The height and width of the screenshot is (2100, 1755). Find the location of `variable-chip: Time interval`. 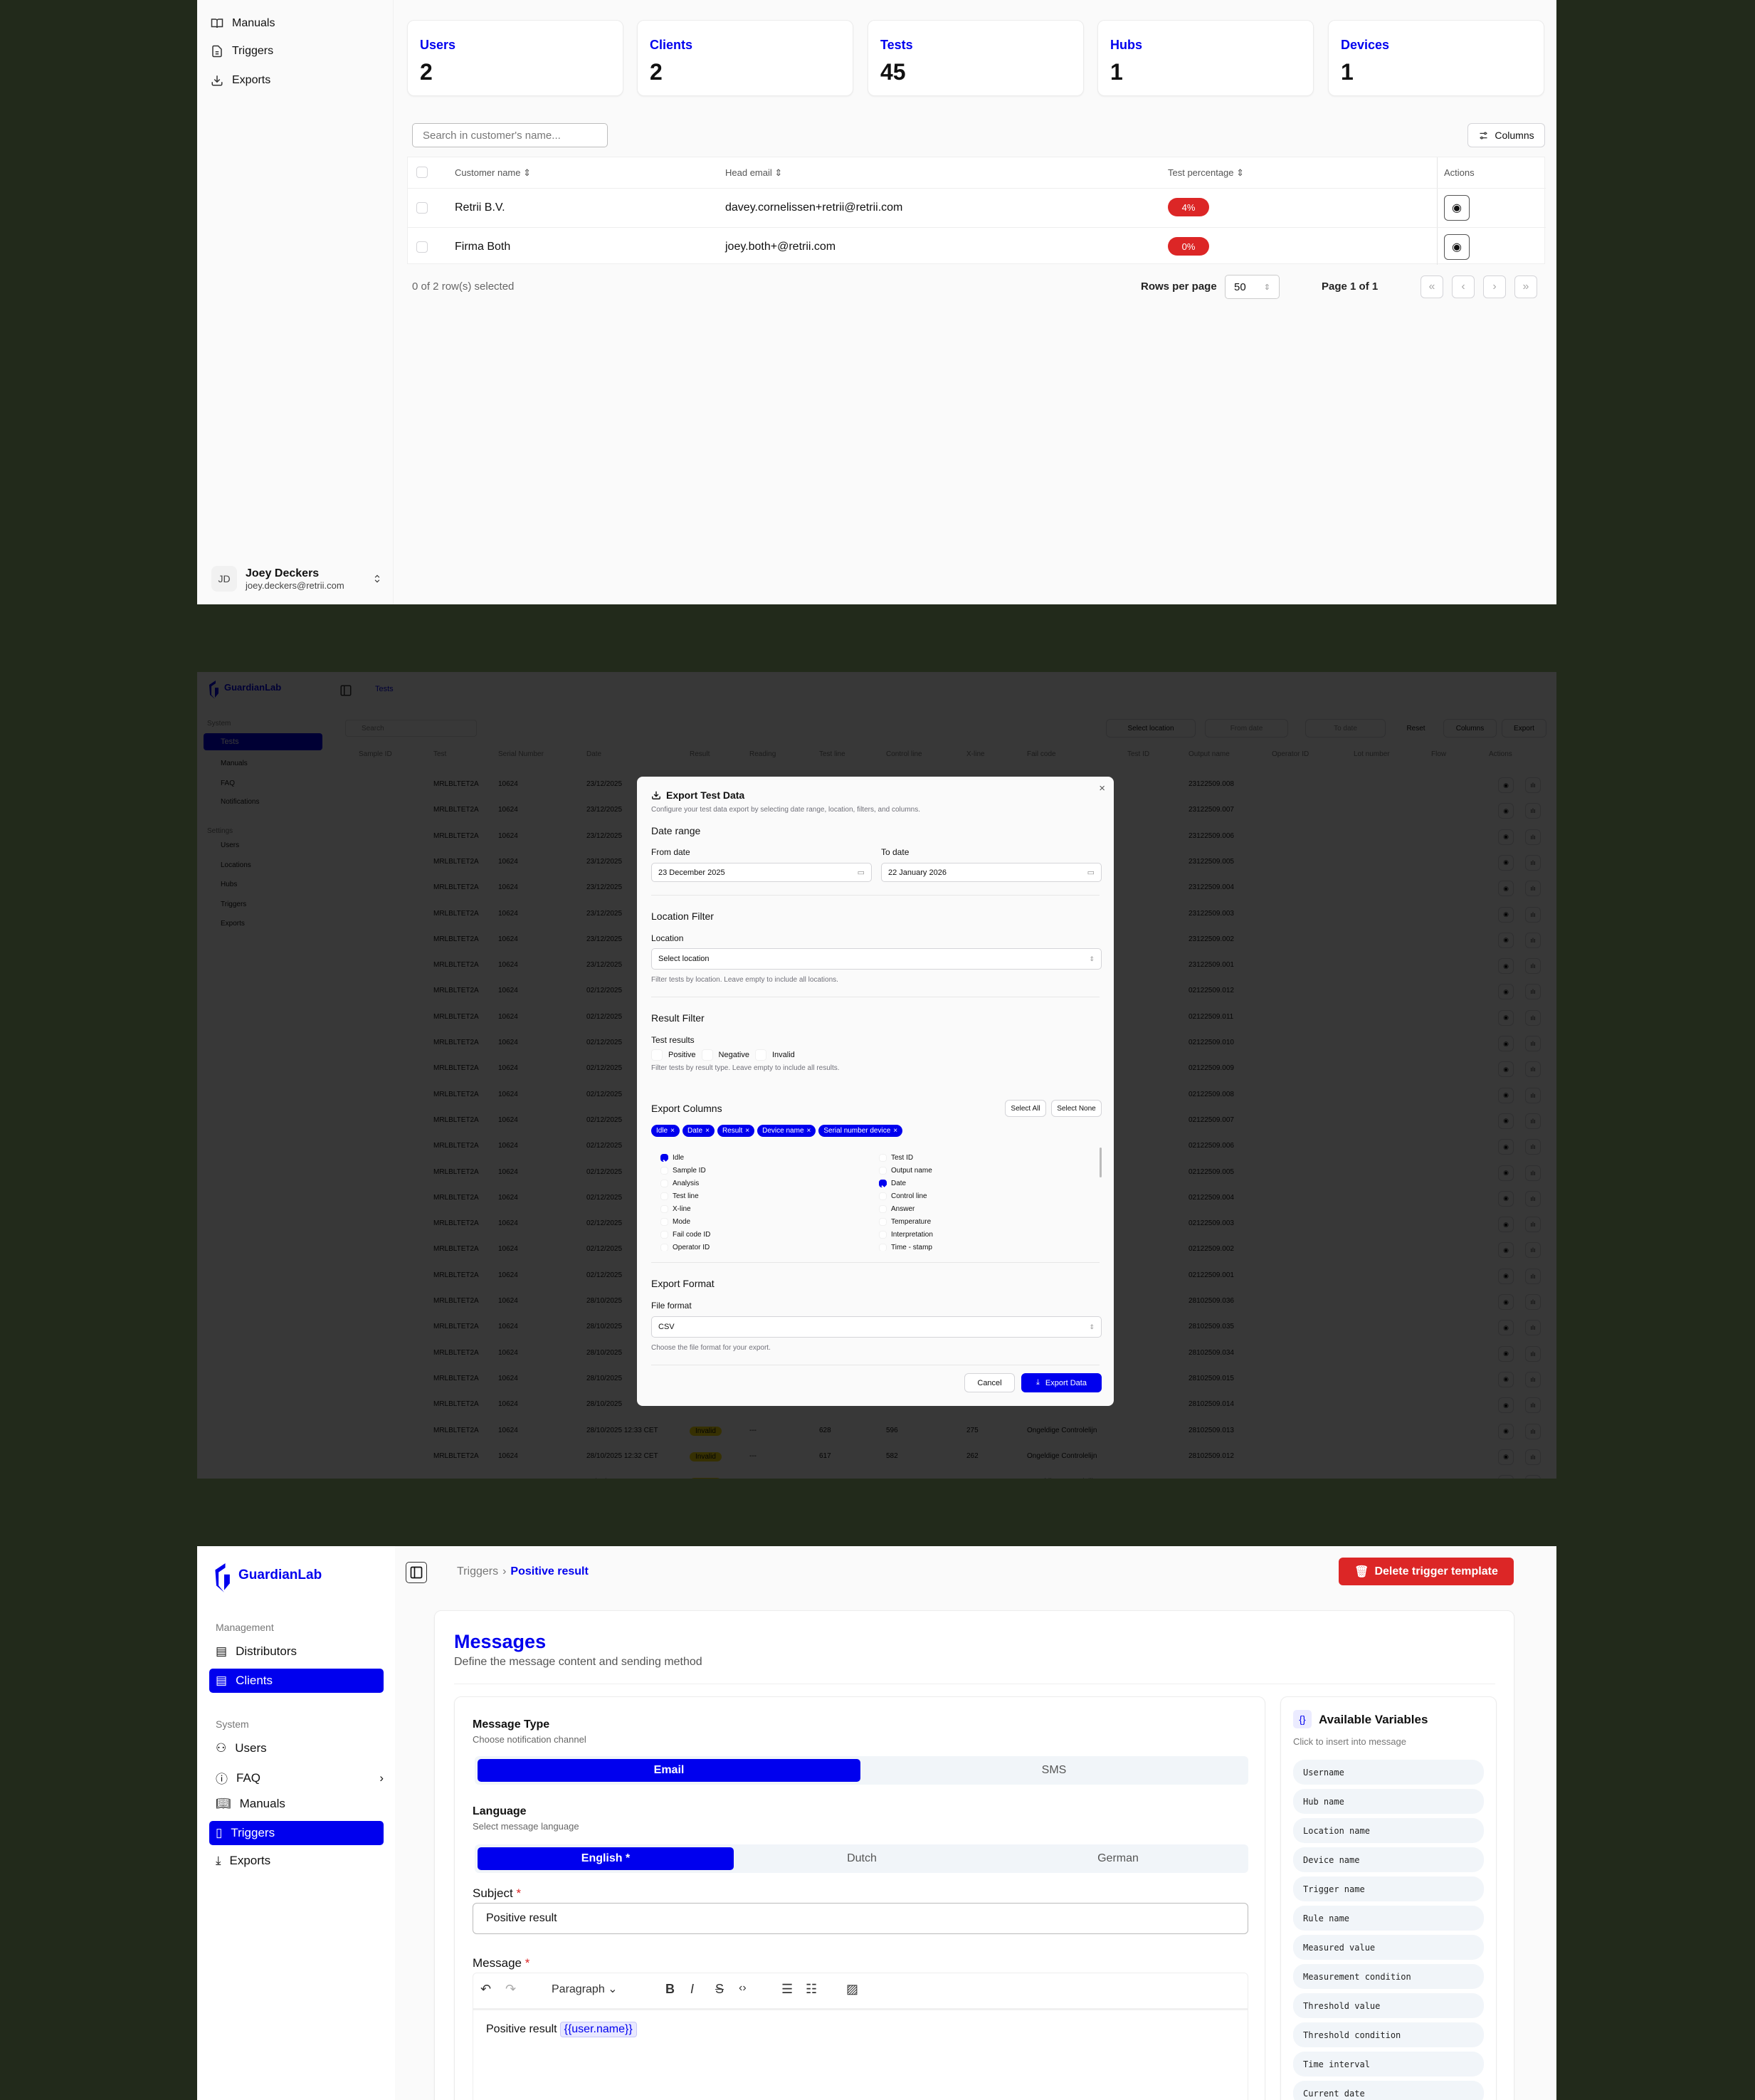

variable-chip: Time interval is located at coordinates (1388, 2064).